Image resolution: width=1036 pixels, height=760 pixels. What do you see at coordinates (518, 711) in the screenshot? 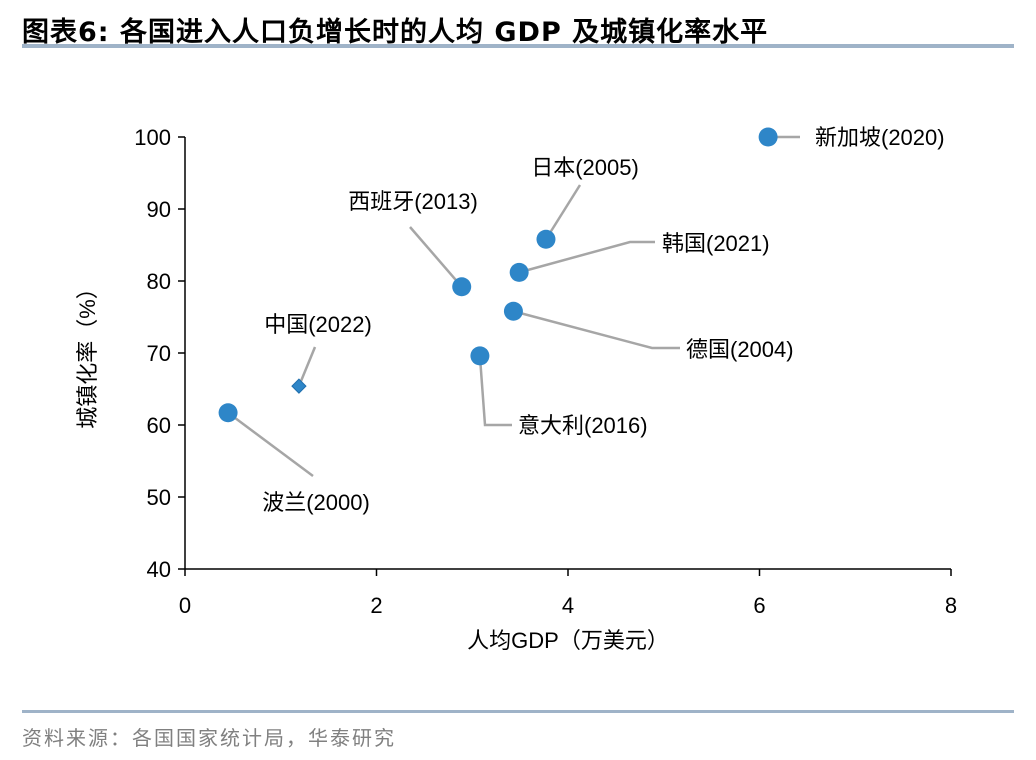
I see `footer-divider` at bounding box center [518, 711].